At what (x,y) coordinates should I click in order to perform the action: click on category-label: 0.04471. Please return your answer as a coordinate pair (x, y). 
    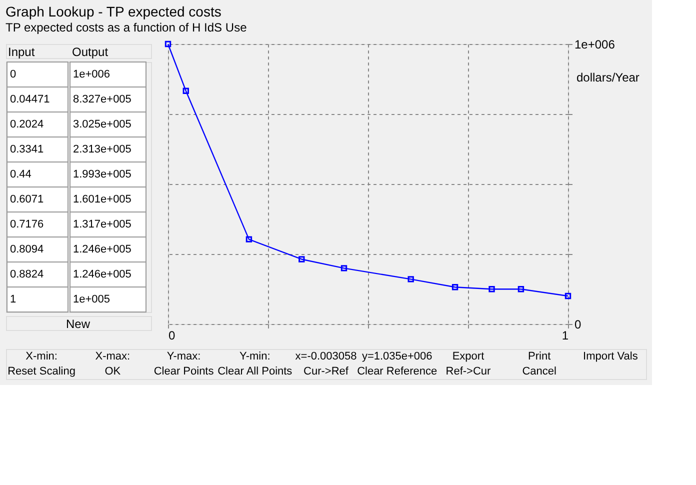
    Looking at the image, I should click on (30, 100).